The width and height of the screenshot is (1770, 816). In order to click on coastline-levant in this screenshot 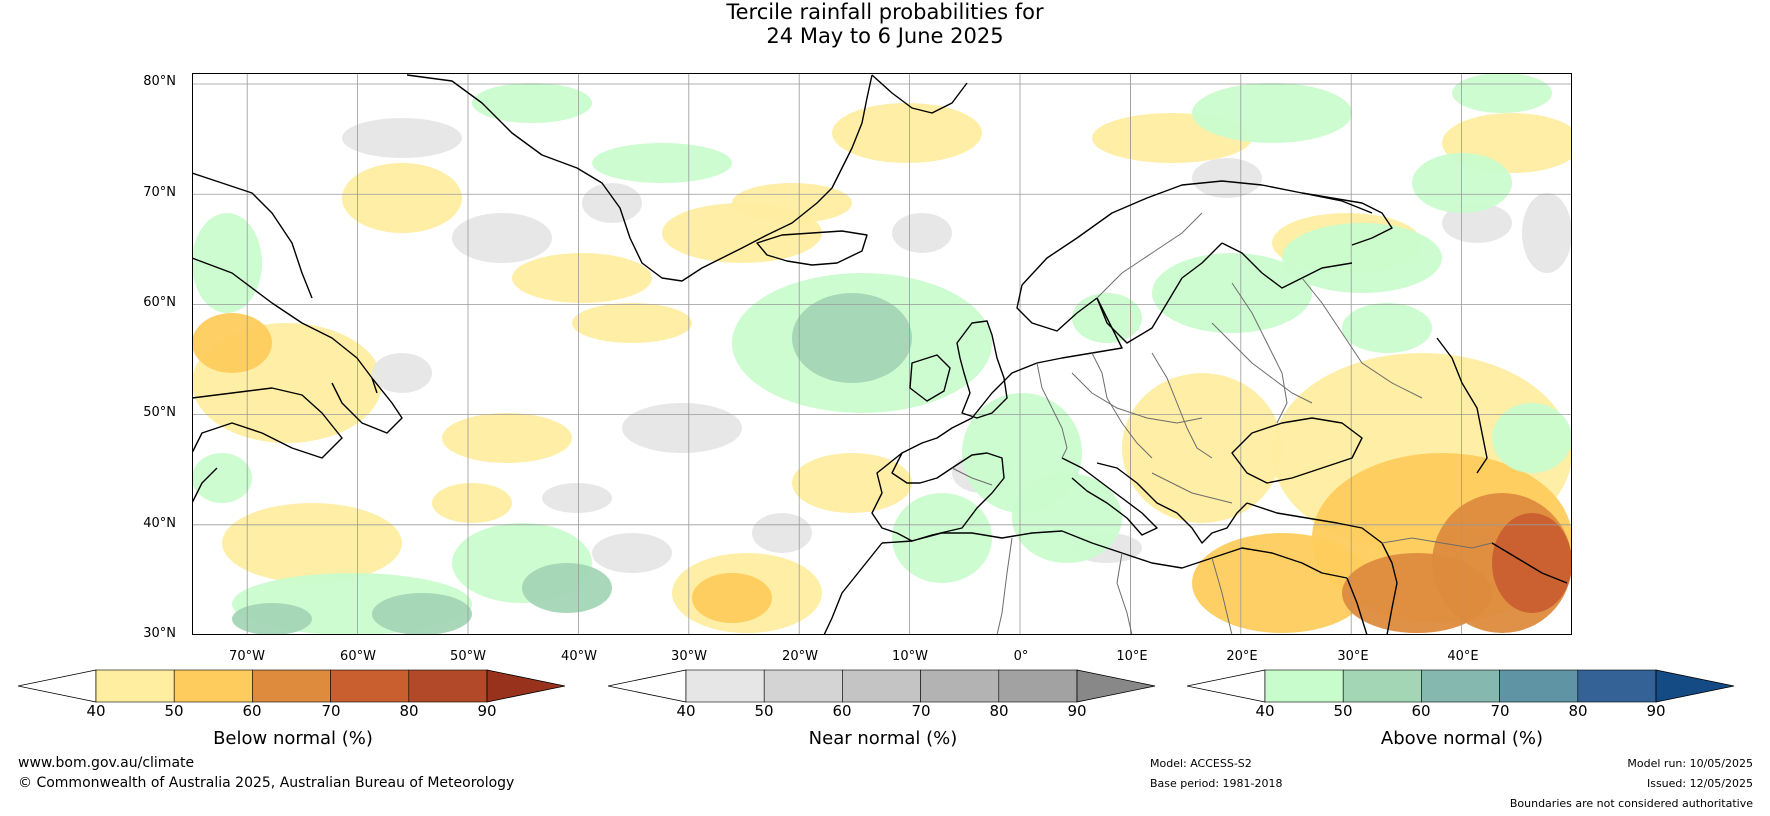, I will do `click(1389, 588)`.